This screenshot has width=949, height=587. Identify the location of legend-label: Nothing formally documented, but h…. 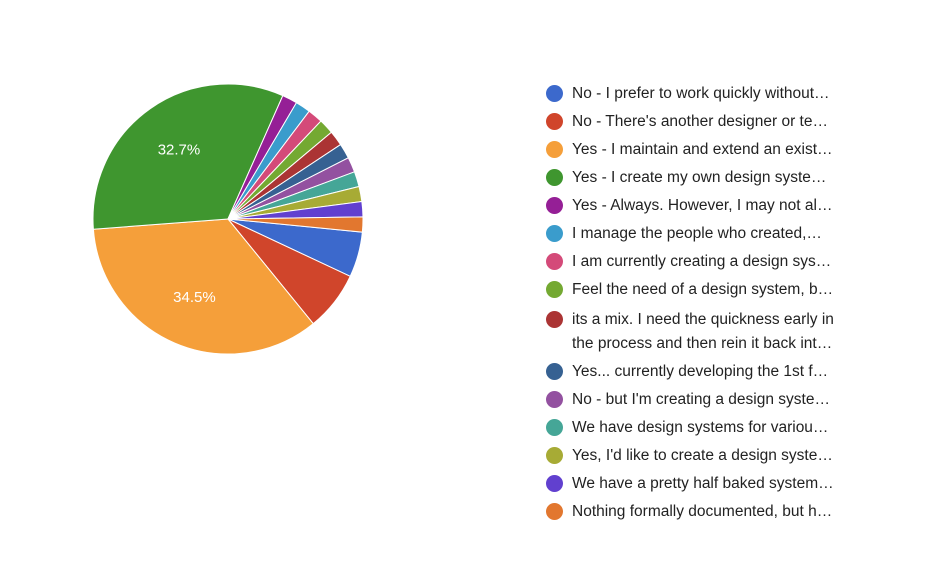
(702, 511).